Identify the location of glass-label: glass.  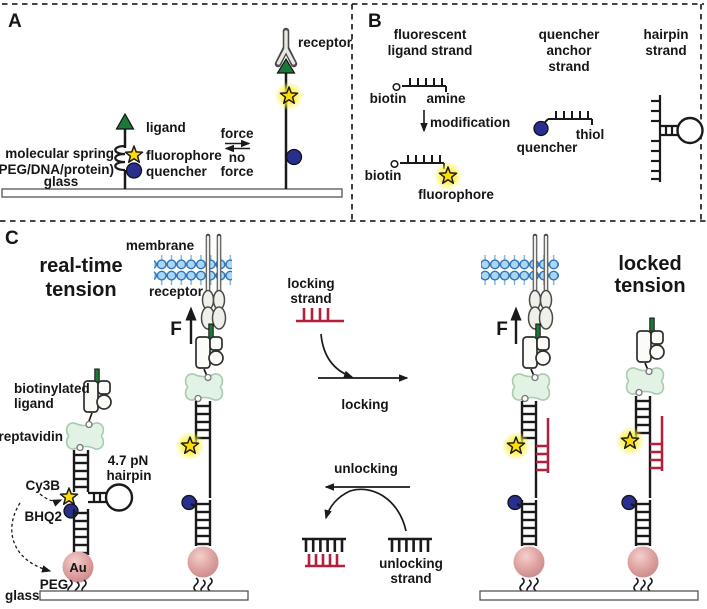
(22, 595).